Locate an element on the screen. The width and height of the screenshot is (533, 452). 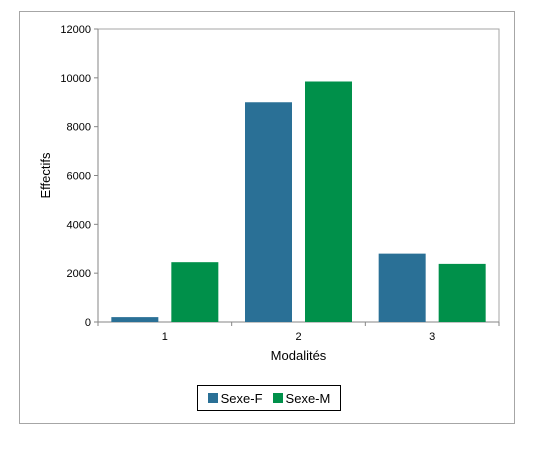
x-tick-label: 2 is located at coordinates (298, 337).